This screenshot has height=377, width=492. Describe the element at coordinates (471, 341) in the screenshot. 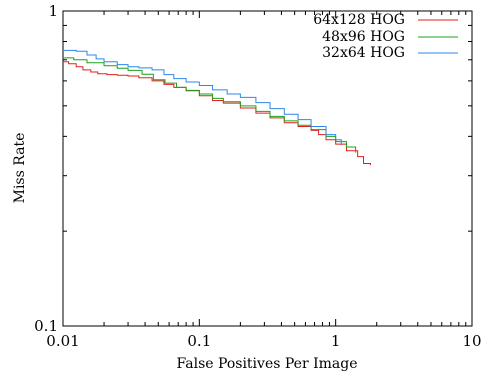

I see `x-tick-label: 10` at that location.